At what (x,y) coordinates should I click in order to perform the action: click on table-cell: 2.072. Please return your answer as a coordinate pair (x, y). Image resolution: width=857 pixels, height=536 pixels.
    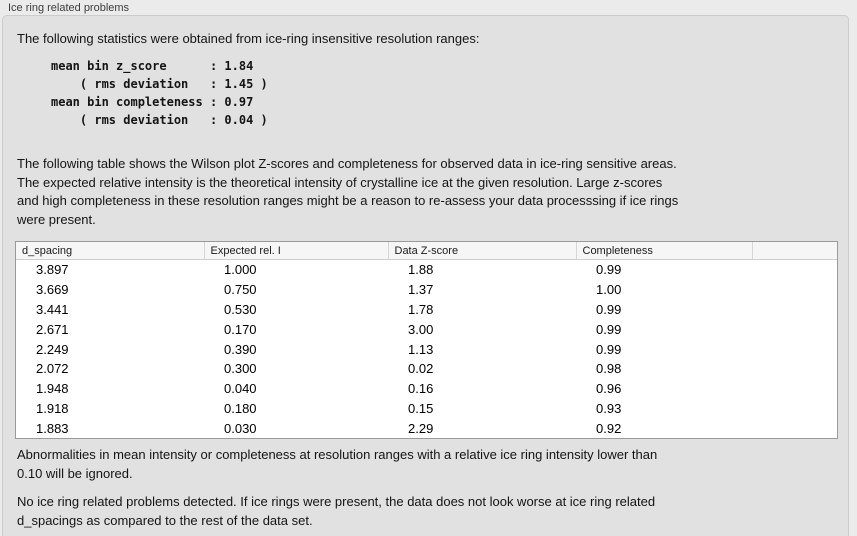
    Looking at the image, I should click on (52, 369).